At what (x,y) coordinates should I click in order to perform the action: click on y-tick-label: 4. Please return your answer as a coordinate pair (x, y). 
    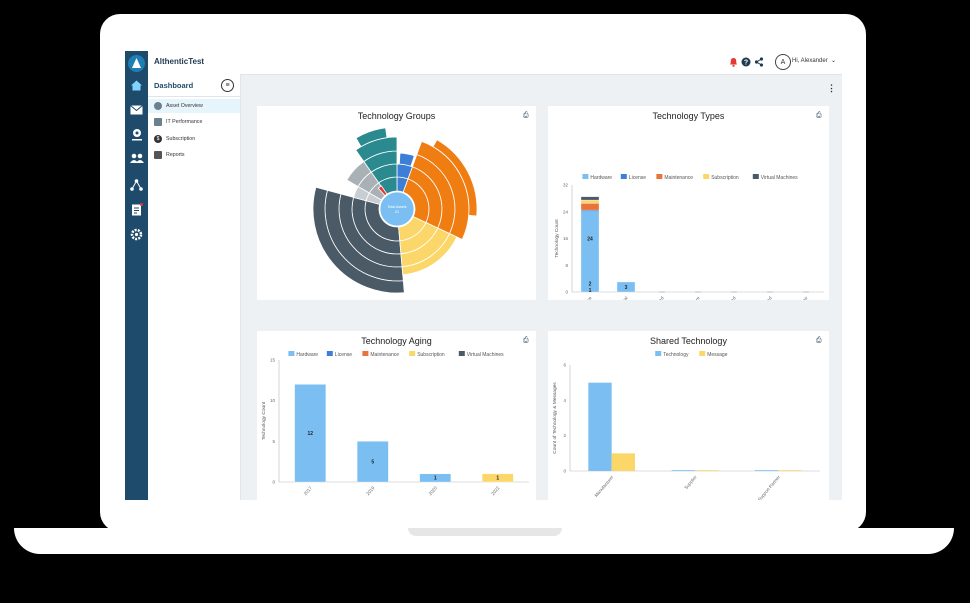
    Looking at the image, I should click on (564, 400).